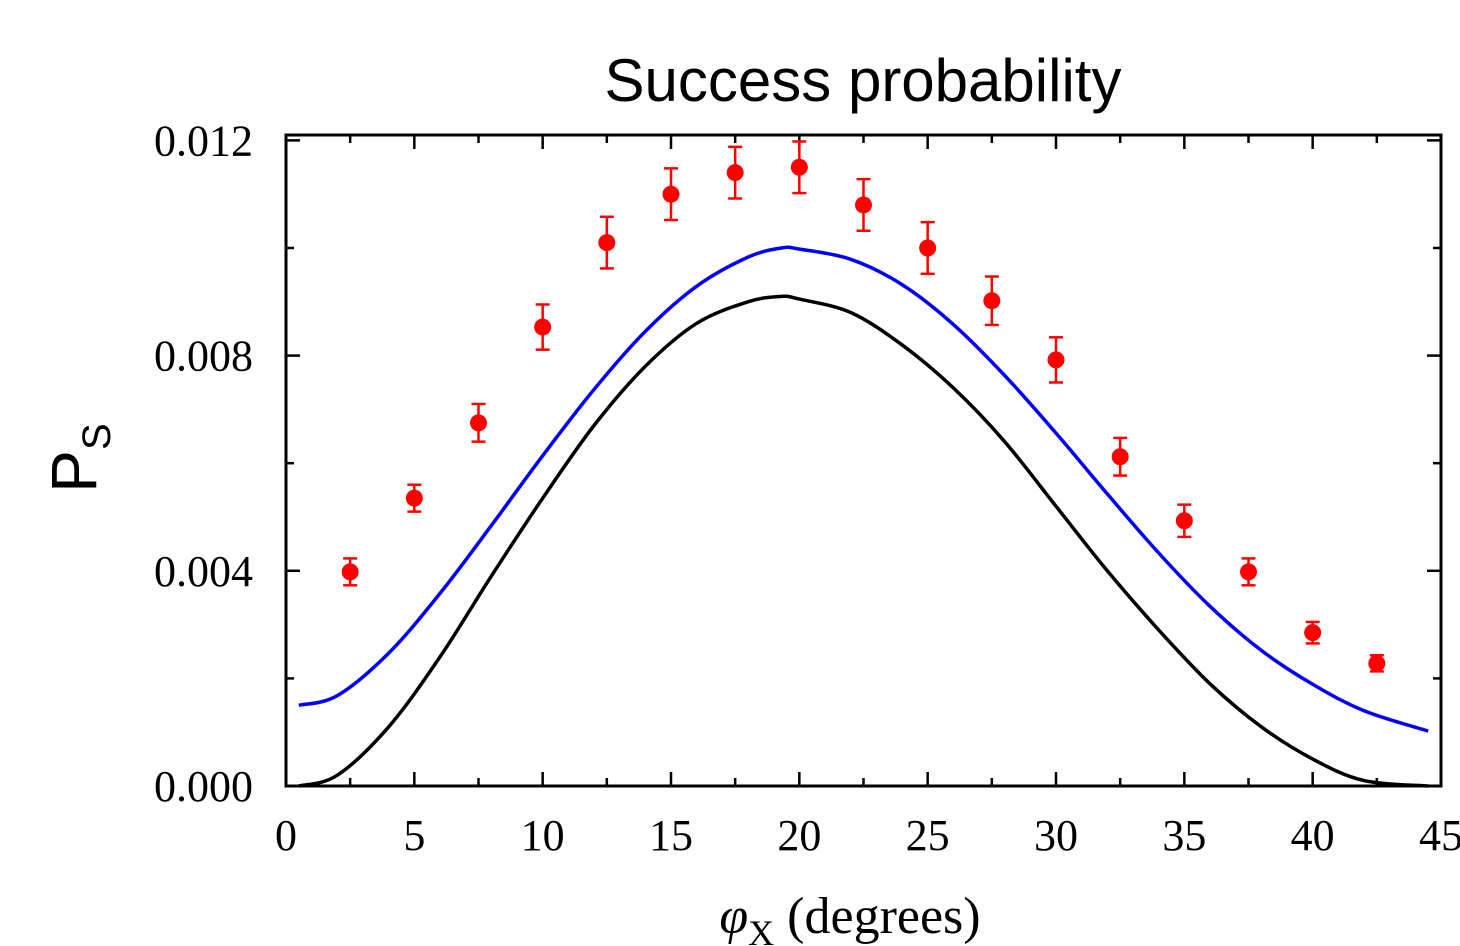 The height and width of the screenshot is (946, 1460). Describe the element at coordinates (1439, 835) in the screenshot. I see `x-tick-label: 45` at that location.